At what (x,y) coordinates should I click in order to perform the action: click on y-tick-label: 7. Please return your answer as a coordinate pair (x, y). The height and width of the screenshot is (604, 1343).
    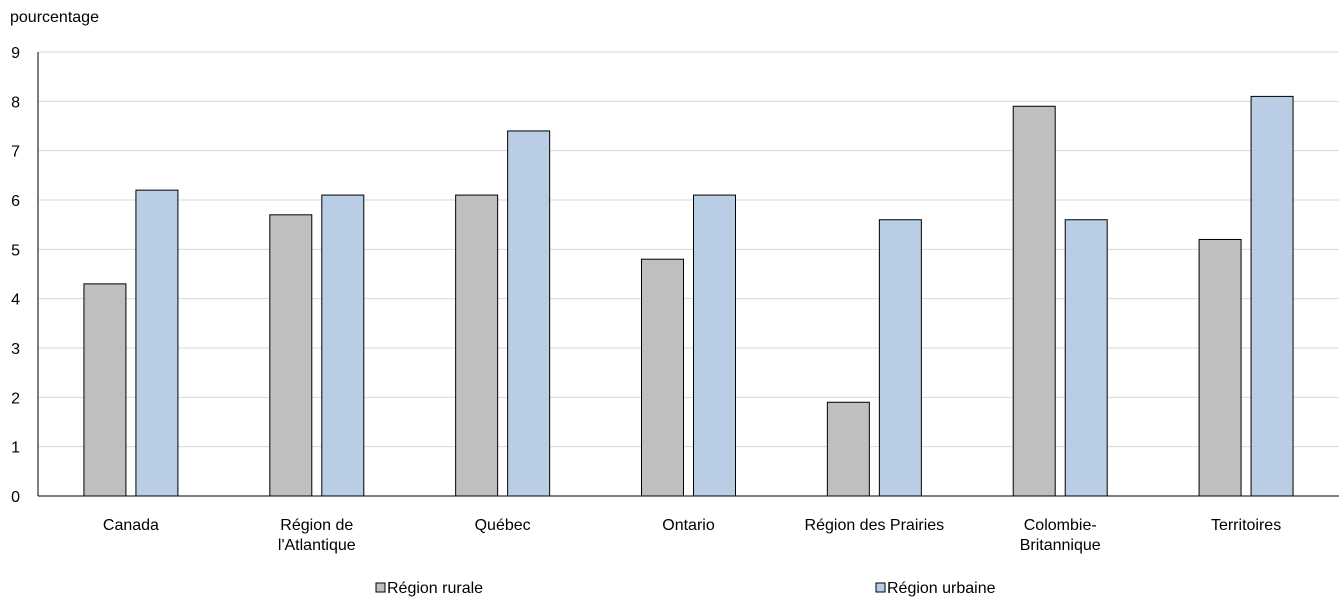
    Looking at the image, I should click on (15, 152).